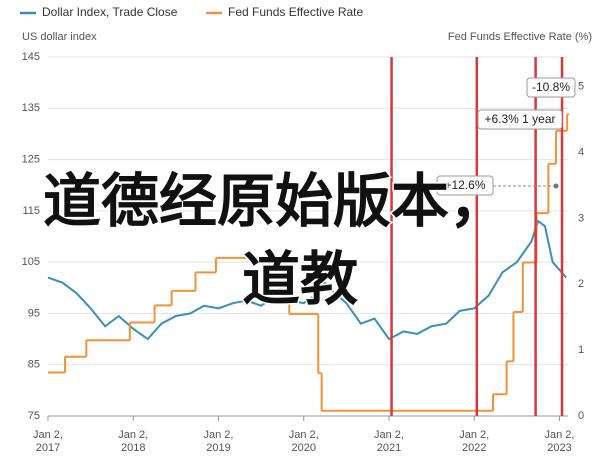 Image resolution: width=598 pixels, height=463 pixels. I want to click on x-tick-label: Jan 2, 2019, so click(219, 441).